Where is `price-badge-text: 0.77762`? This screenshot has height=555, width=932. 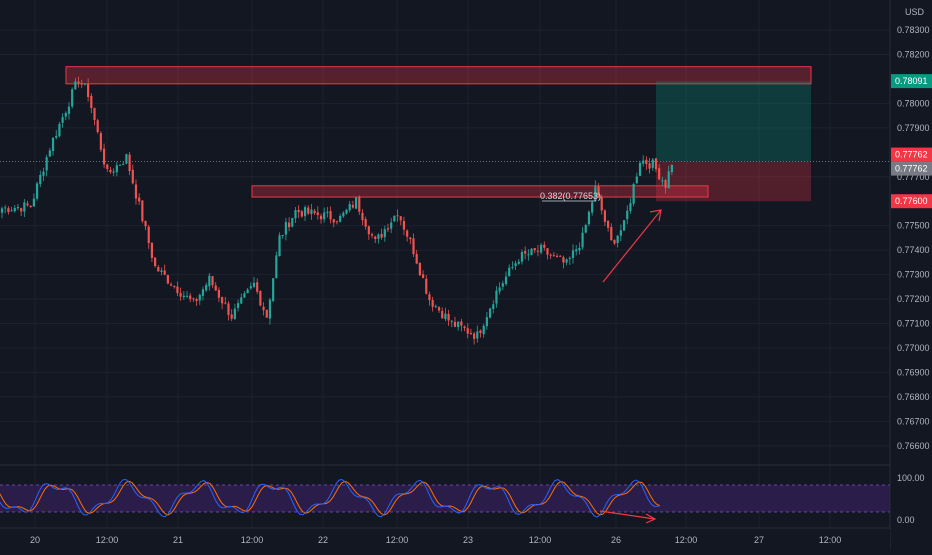 price-badge-text: 0.77762 is located at coordinates (911, 155).